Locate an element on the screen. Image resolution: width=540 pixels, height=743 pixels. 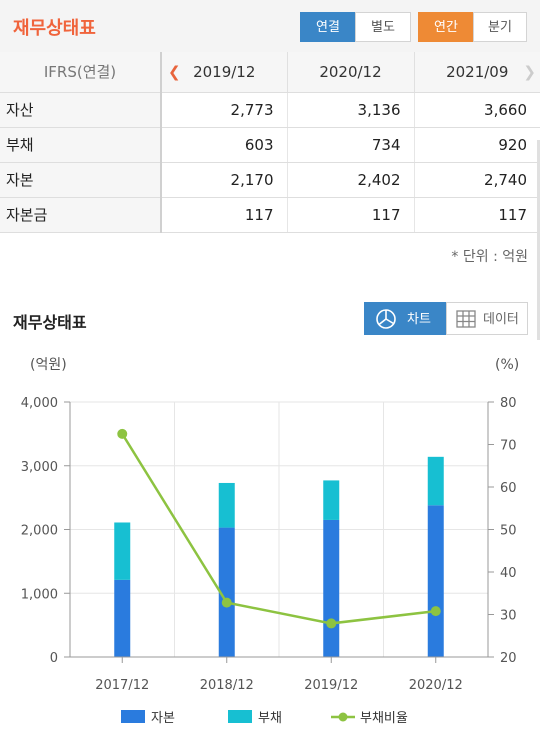
legend-label-ratio: 부채비율 is located at coordinates (384, 718).